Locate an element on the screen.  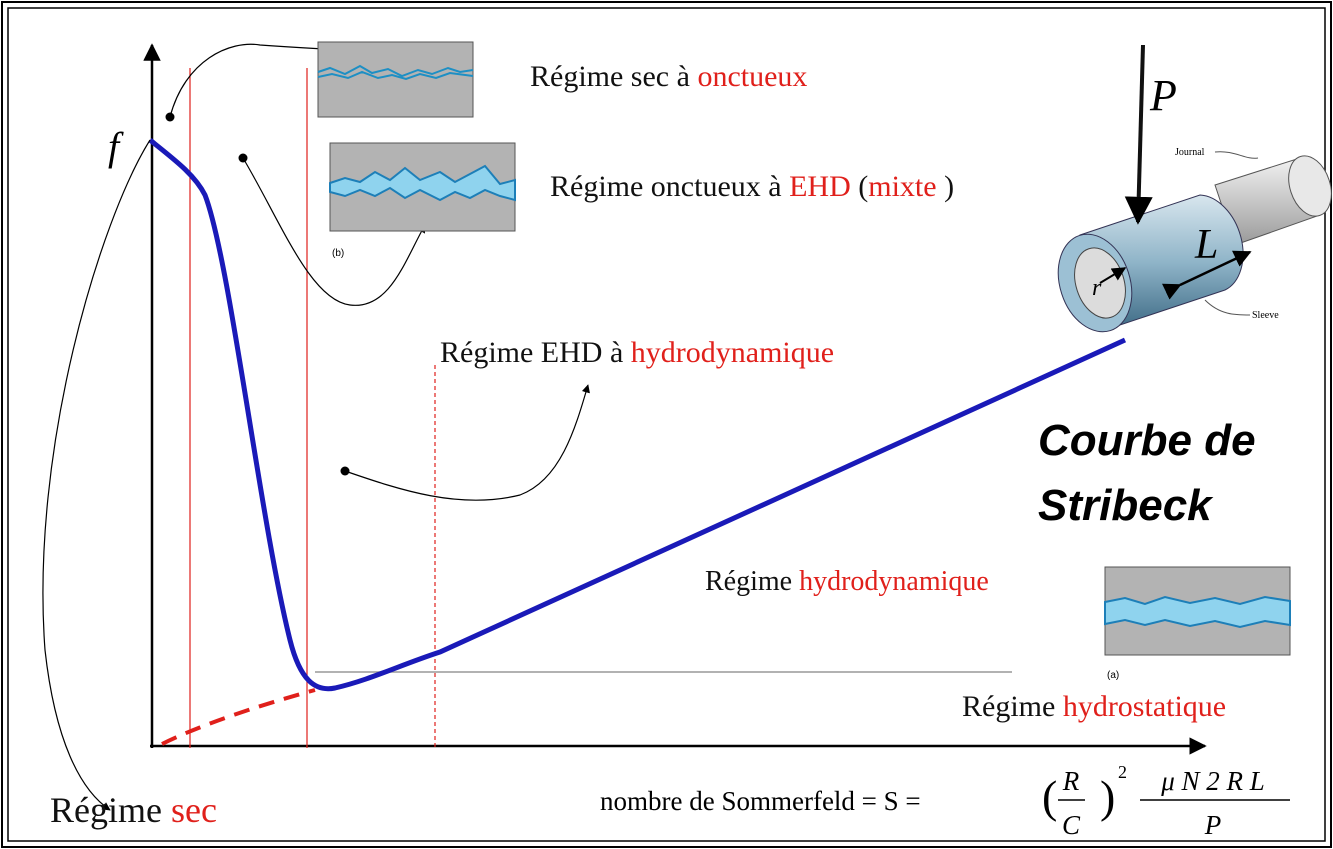
label-part: onctueux is located at coordinates (752, 76).